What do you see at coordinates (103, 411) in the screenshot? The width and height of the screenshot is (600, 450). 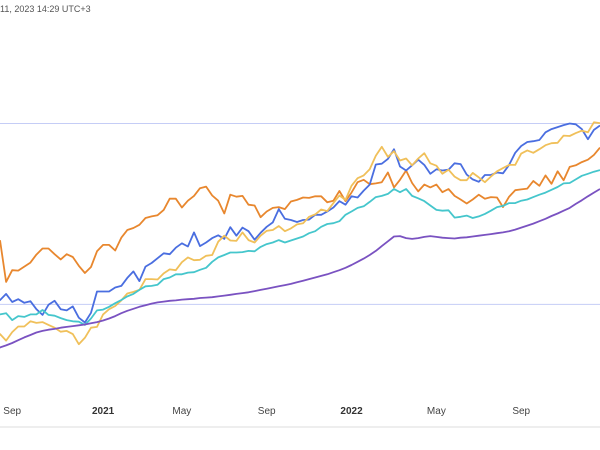 I see `x-tick-label: 2021` at bounding box center [103, 411].